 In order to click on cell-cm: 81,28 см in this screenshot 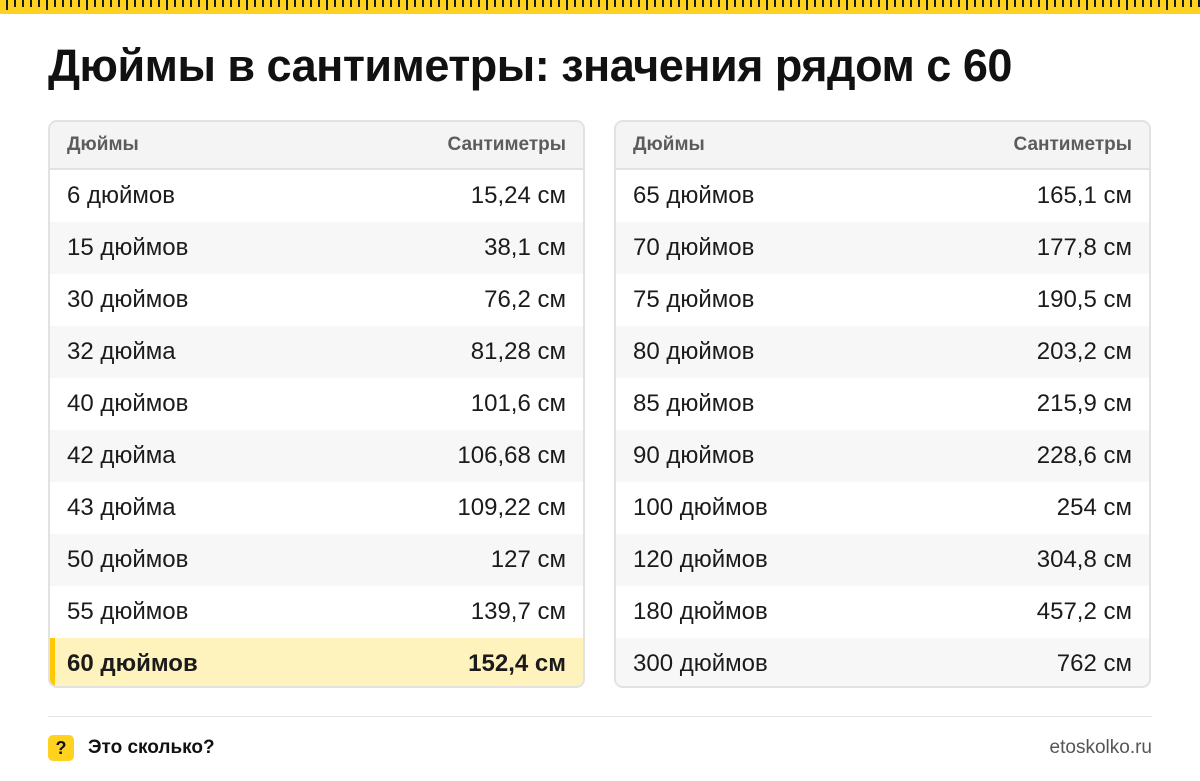, I will do `click(518, 351)`.